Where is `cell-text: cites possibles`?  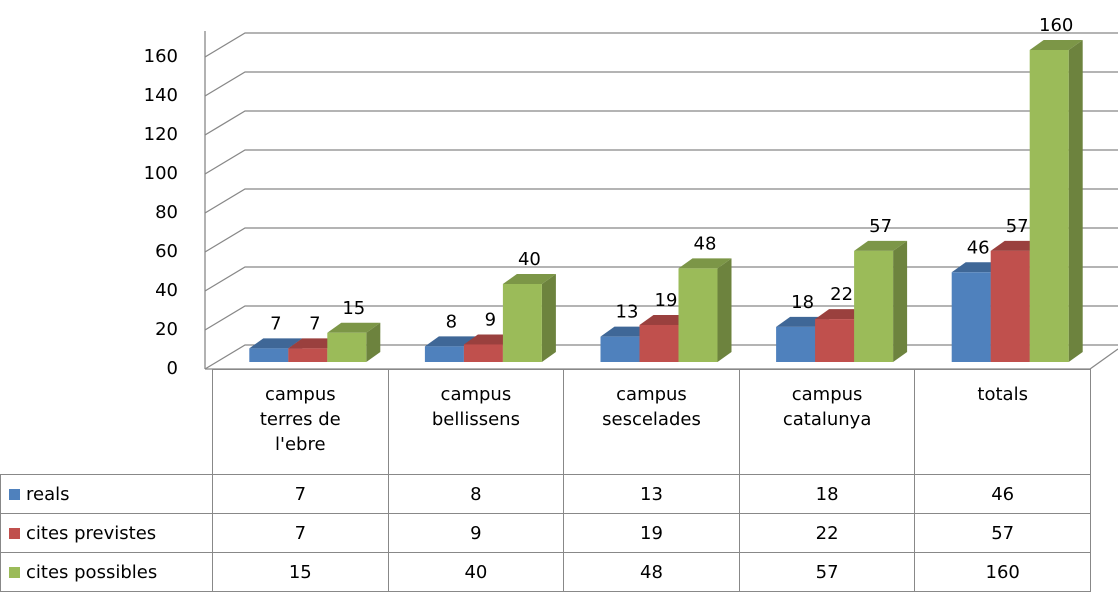
cell-text: cites possibles is located at coordinates (92, 572).